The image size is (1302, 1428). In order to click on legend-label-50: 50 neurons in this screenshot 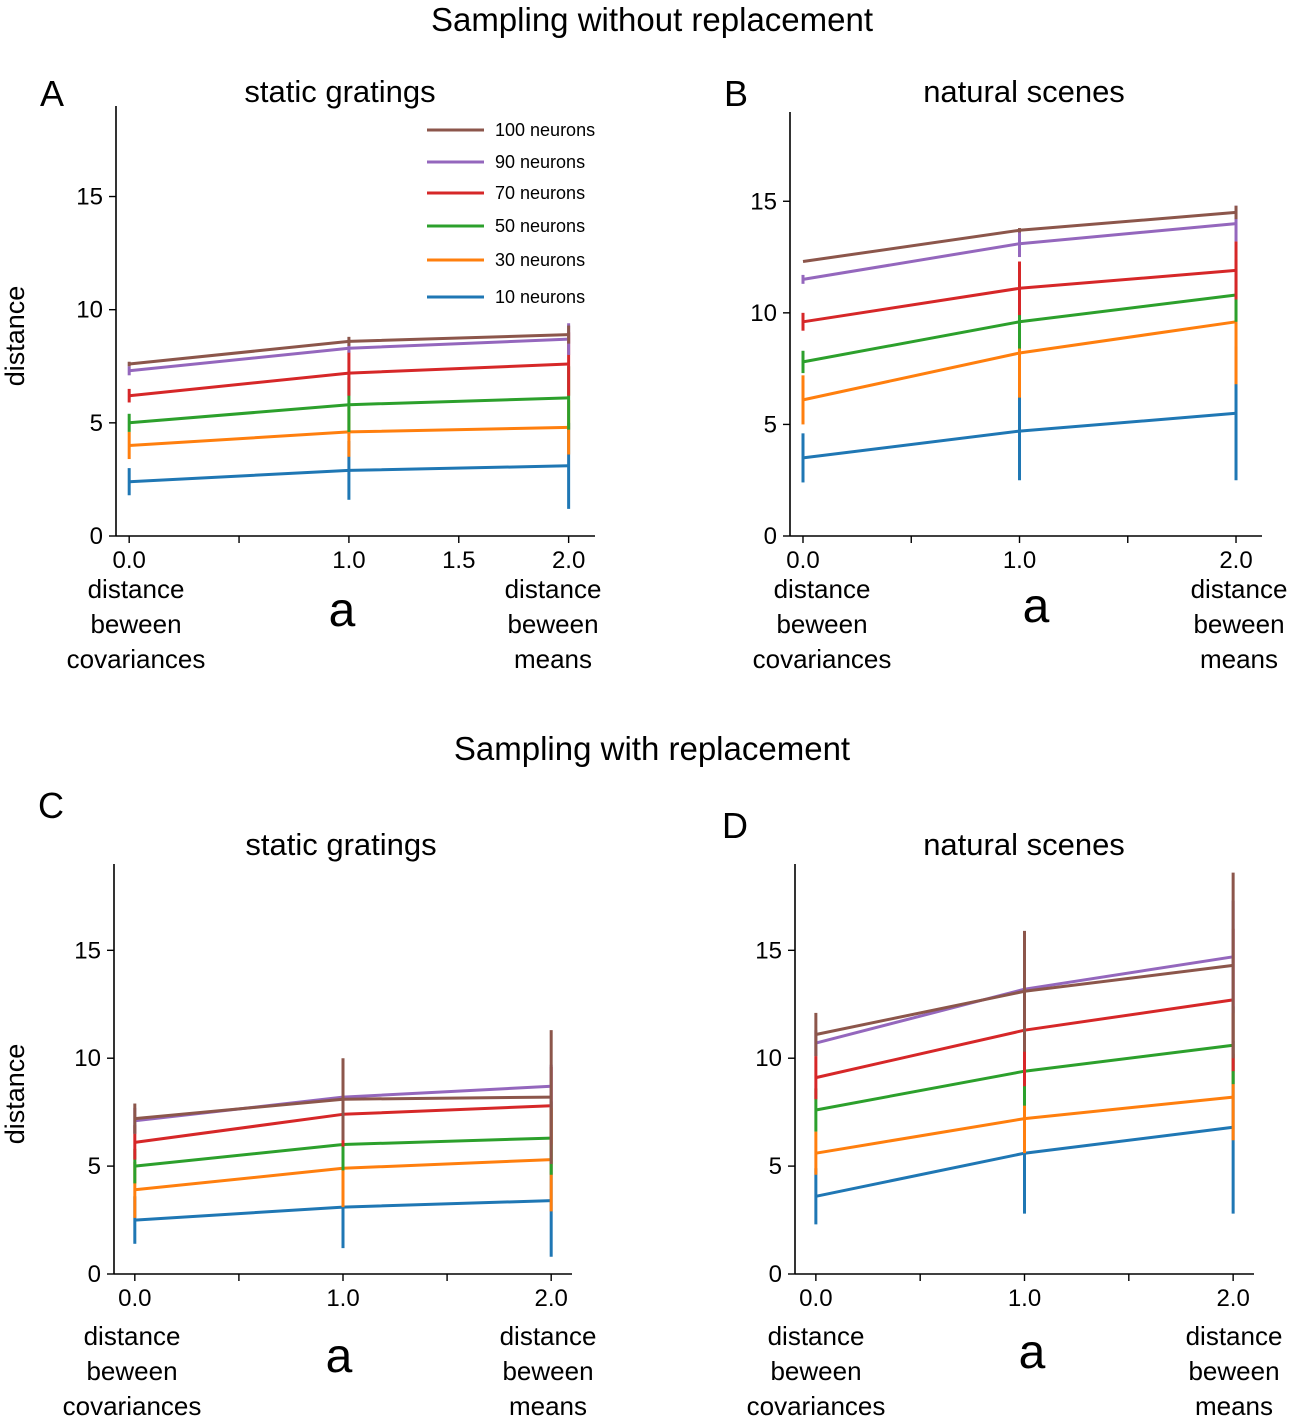, I will do `click(540, 226)`.